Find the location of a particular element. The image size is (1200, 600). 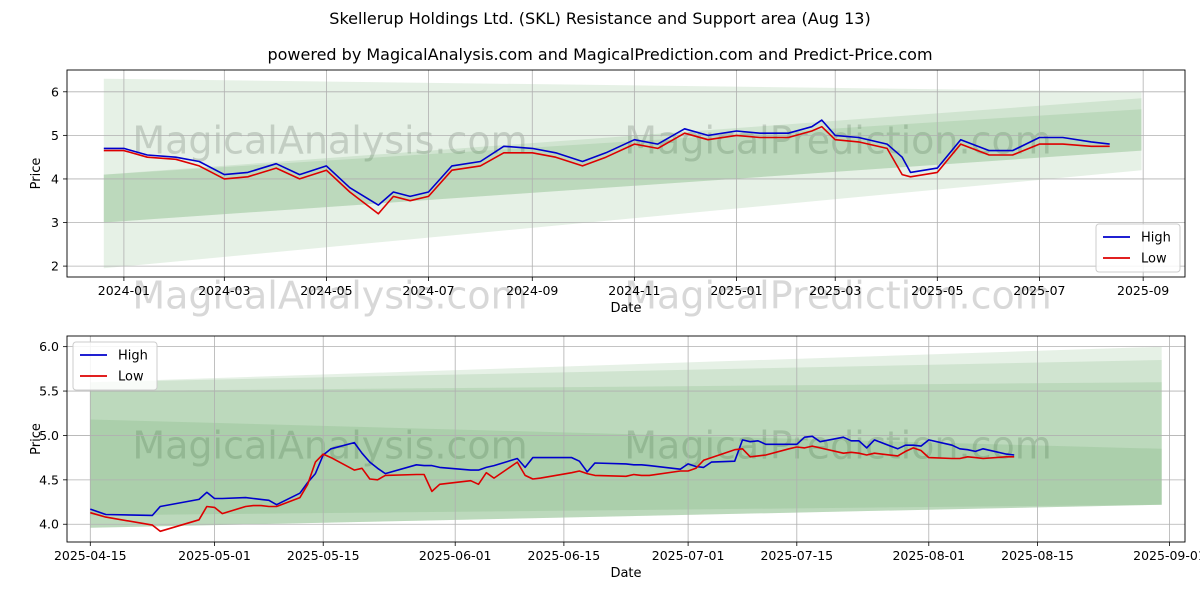

chart2-x-tick-label: 2025-05-15 is located at coordinates (323, 555).